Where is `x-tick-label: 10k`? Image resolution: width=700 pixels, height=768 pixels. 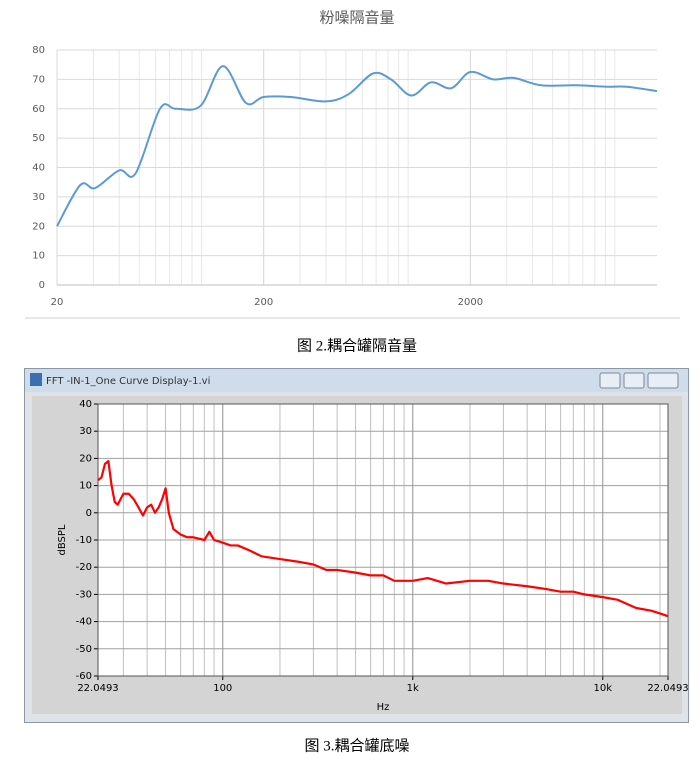
x-tick-label: 10k is located at coordinates (602, 688).